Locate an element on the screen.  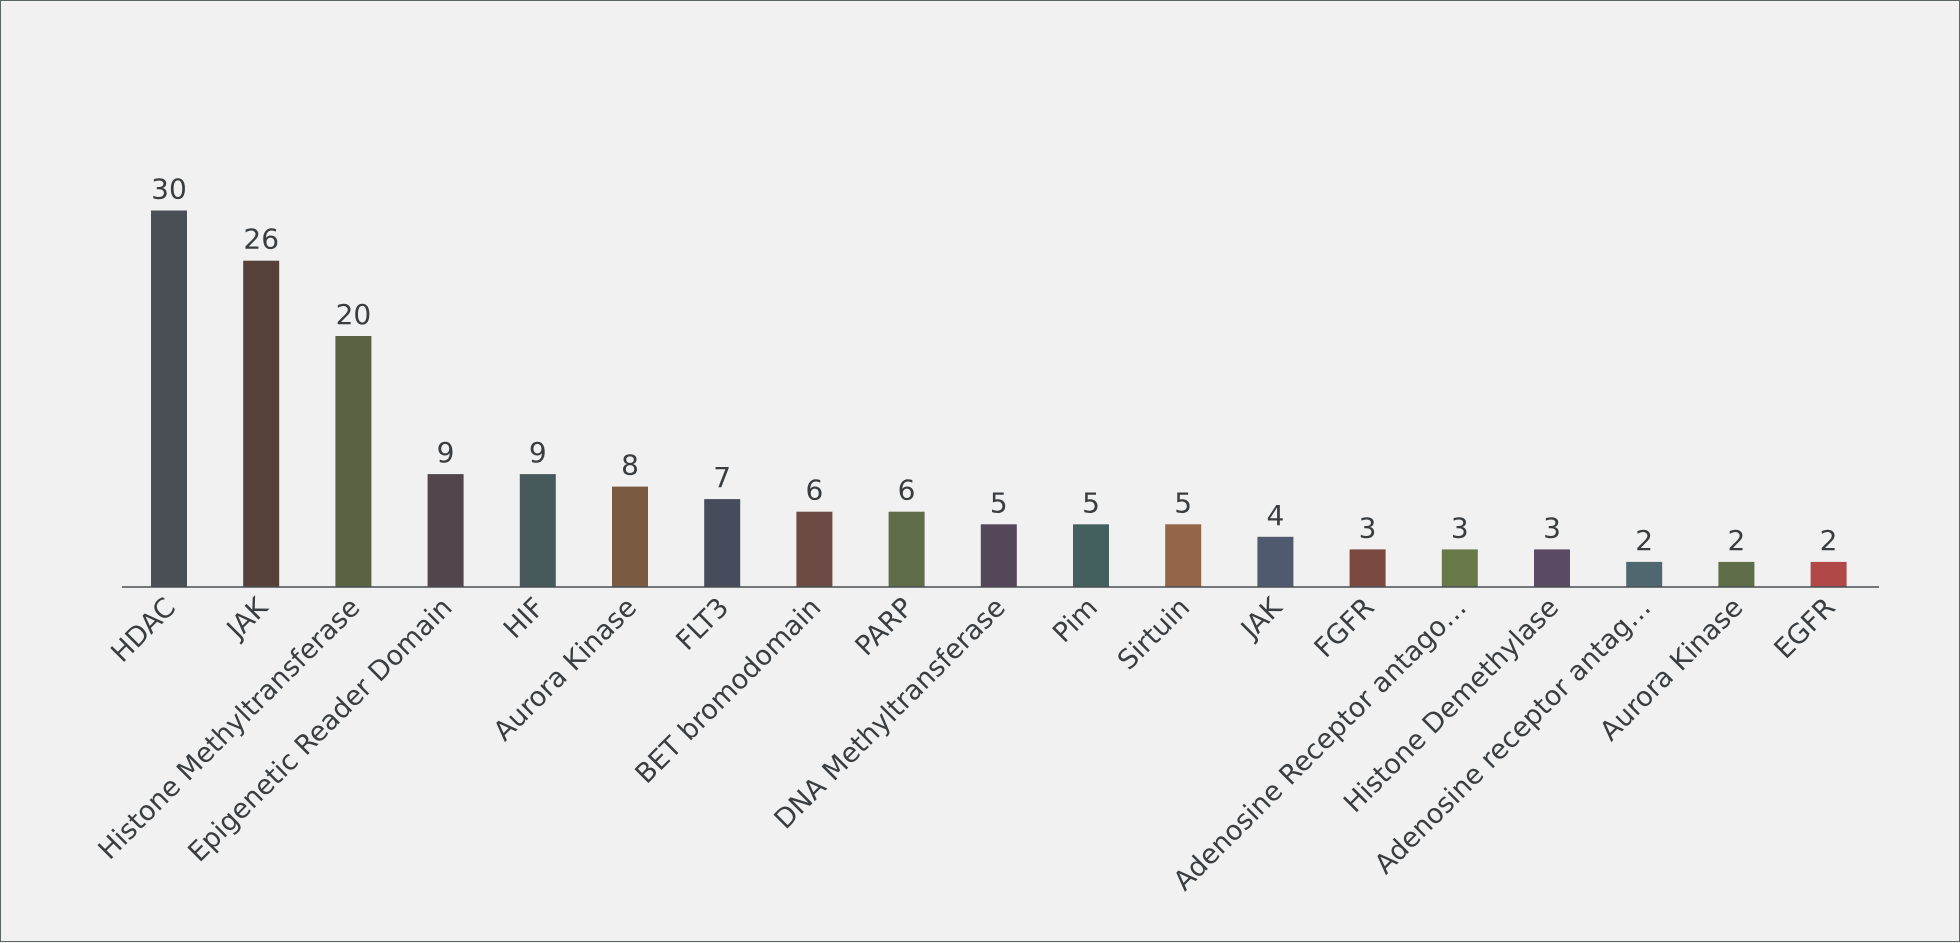
category-label-4: HIF is located at coordinates (524, 618).